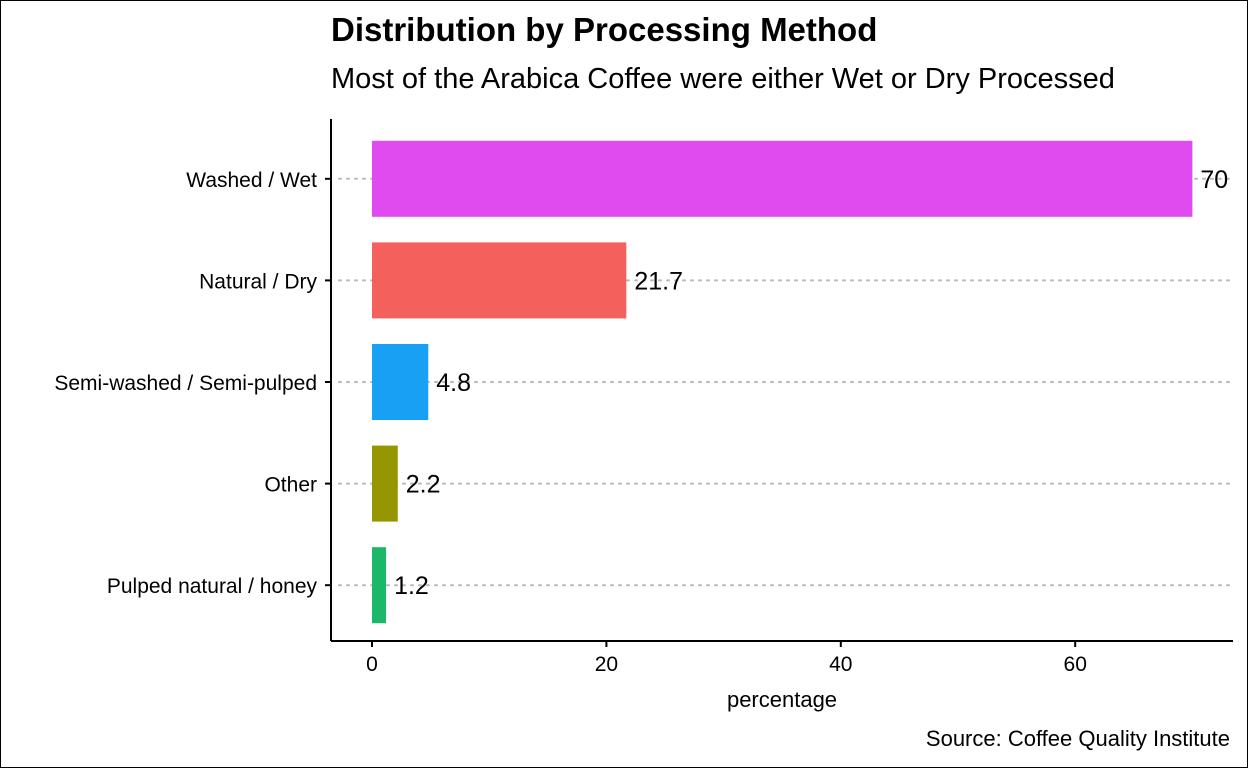  I want to click on y-tick-label: Semi-washed / Semi-pulped, so click(185, 383).